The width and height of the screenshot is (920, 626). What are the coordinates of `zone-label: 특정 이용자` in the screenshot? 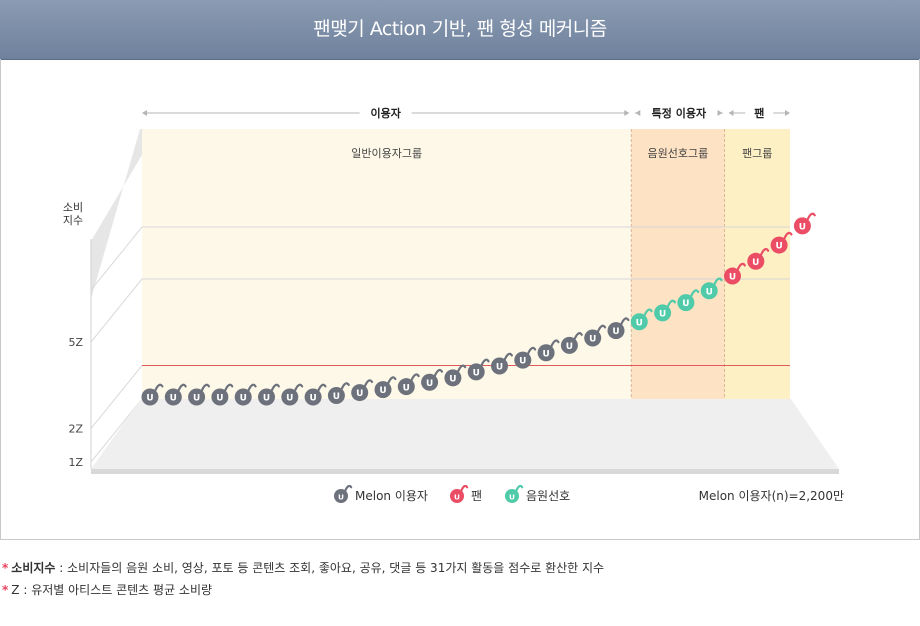 It's located at (679, 113).